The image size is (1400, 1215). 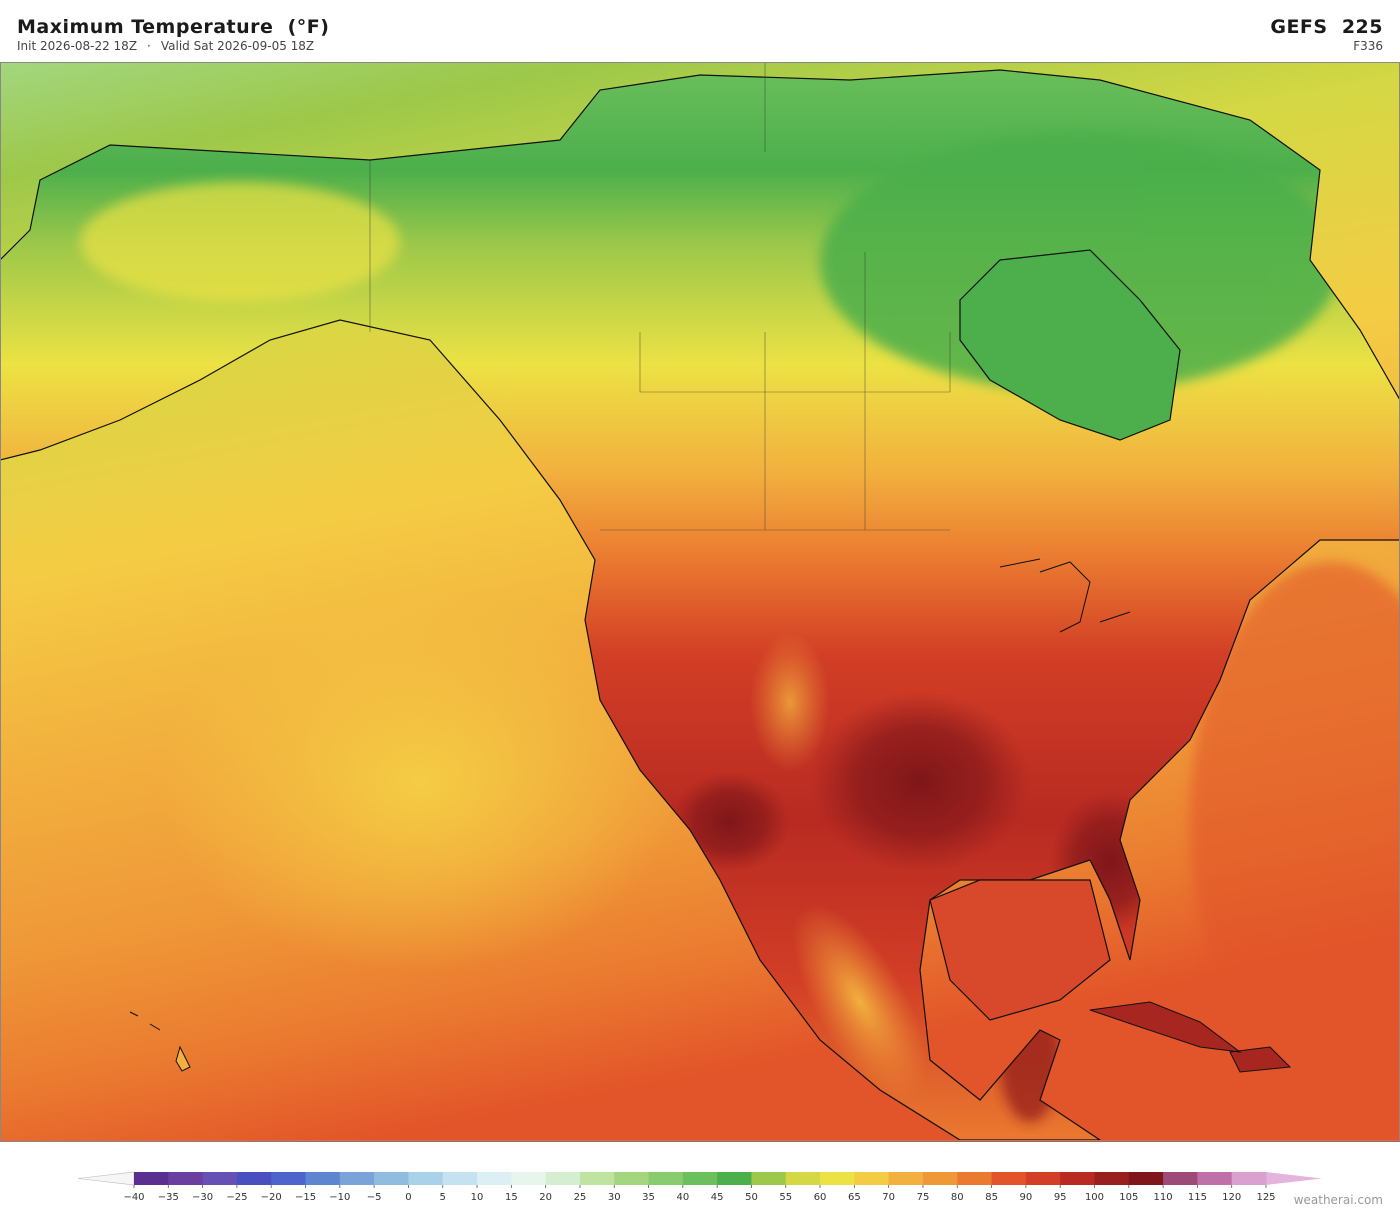 What do you see at coordinates (443, 1197) in the screenshot?
I see `tick-label: 5` at bounding box center [443, 1197].